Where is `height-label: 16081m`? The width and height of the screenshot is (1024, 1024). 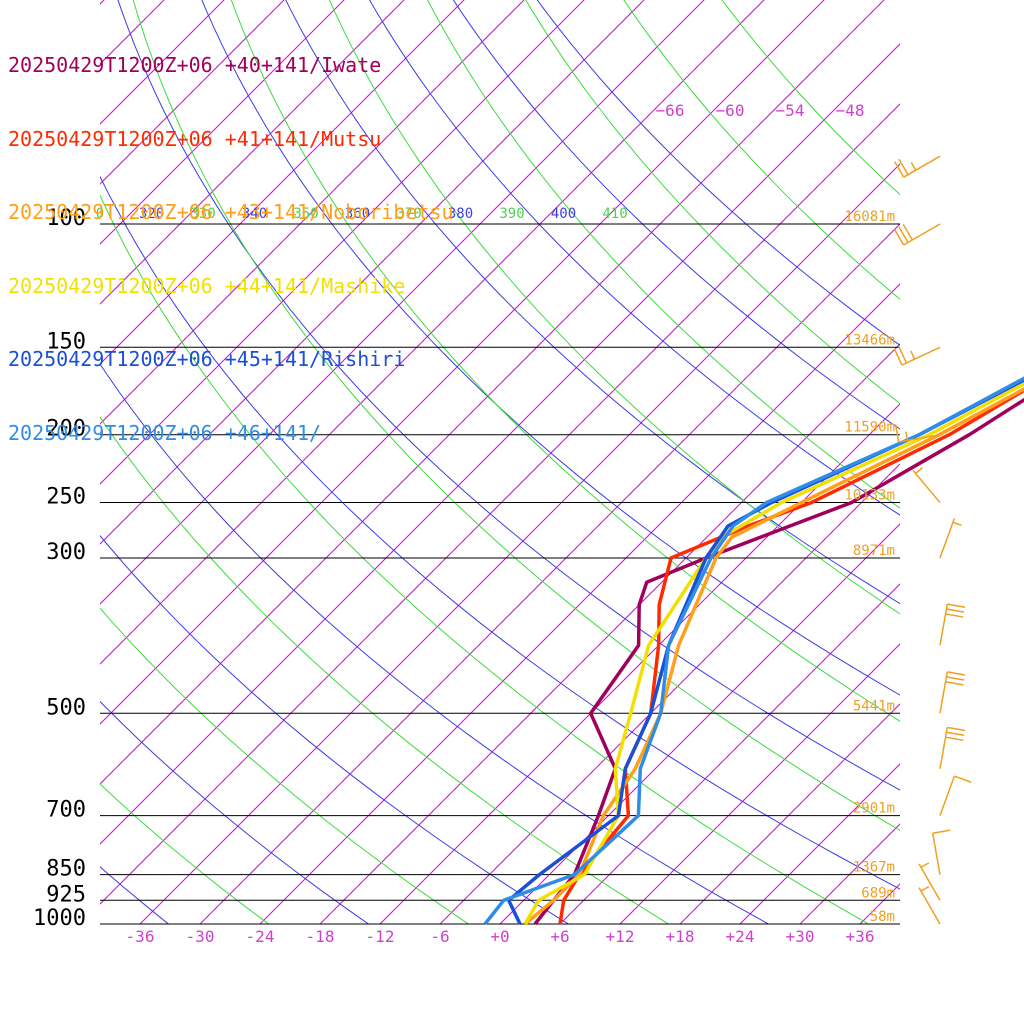 height-label: 16081m is located at coordinates (869, 217).